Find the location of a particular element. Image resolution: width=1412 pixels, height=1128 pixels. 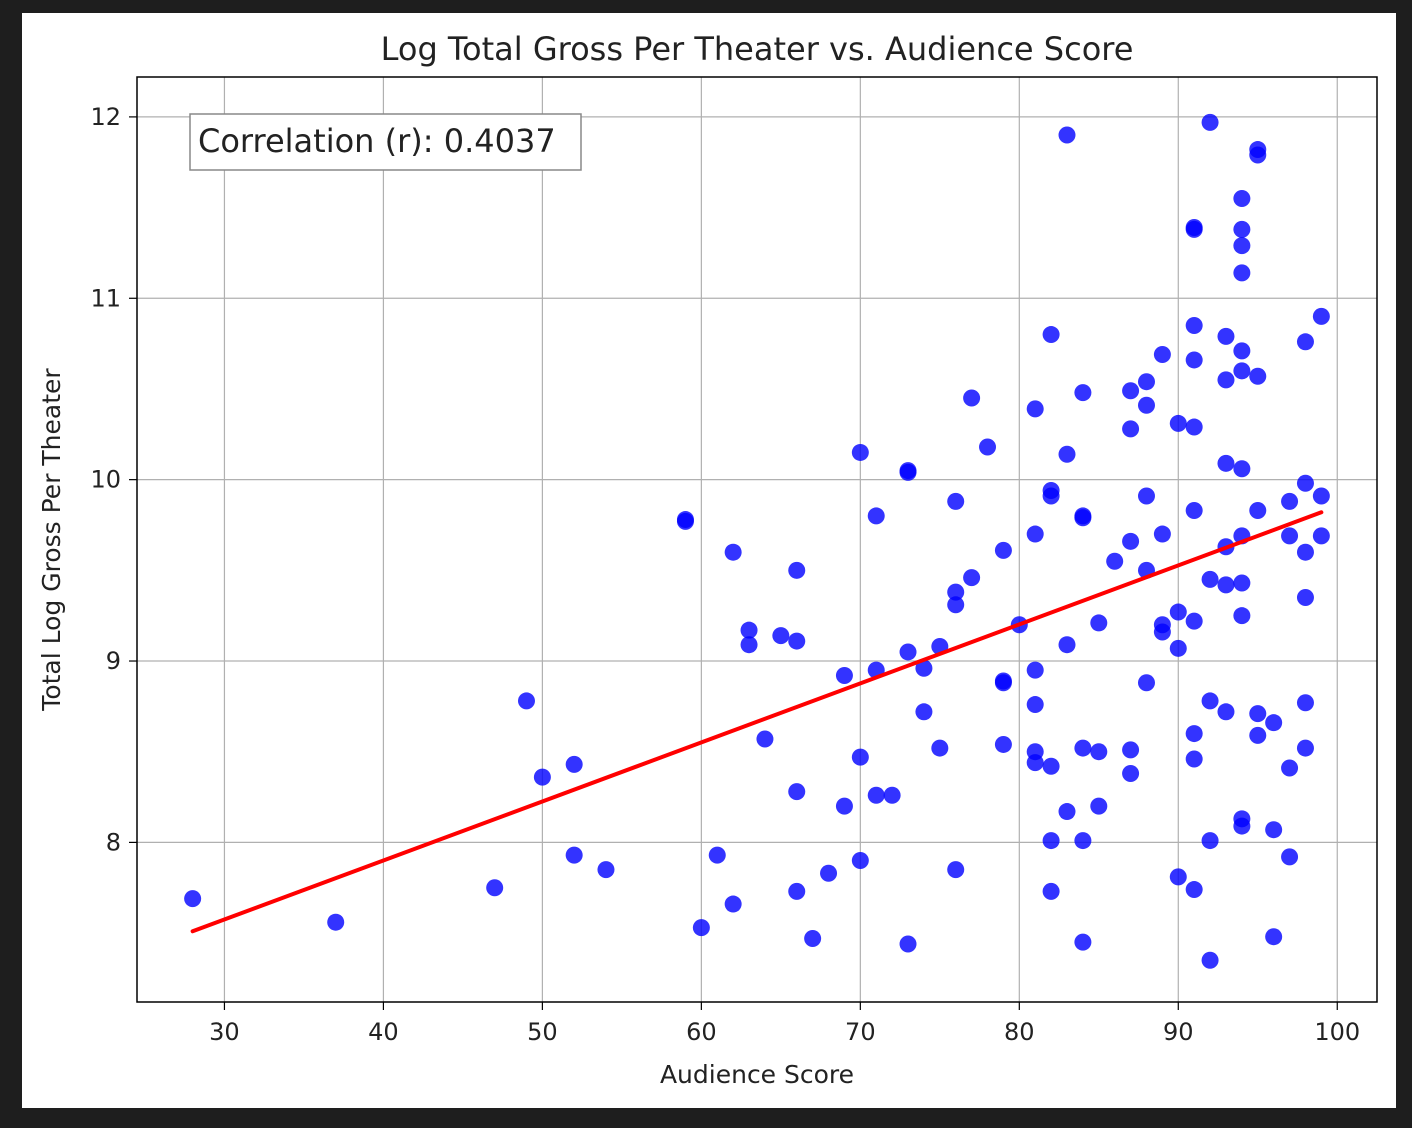

x-tick-label: 80 is located at coordinates (1019, 1032).